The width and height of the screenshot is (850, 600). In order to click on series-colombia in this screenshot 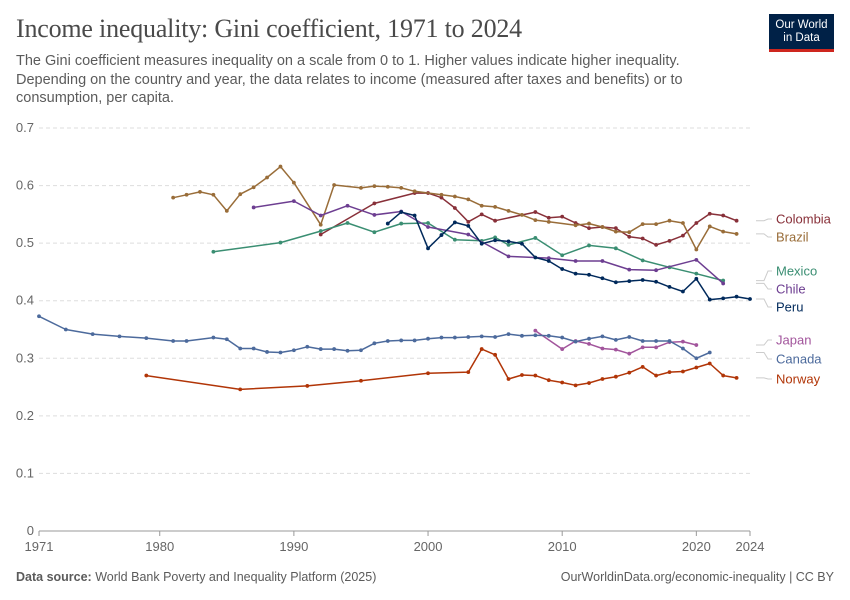, I will do `click(528, 219)`.